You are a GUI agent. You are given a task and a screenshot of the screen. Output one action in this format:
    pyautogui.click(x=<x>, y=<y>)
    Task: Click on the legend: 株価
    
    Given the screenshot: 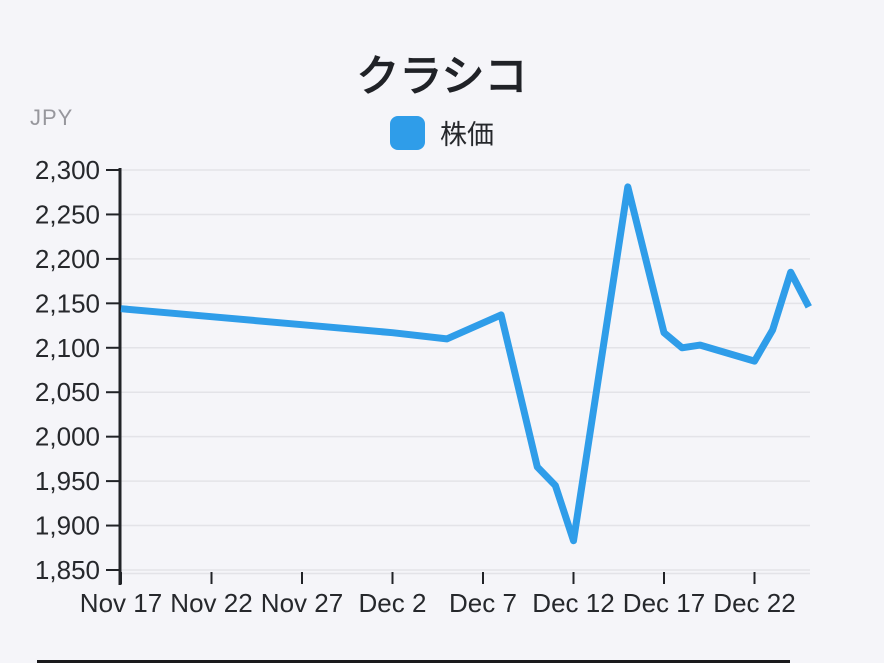 What is the action you would take?
    pyautogui.click(x=442, y=132)
    